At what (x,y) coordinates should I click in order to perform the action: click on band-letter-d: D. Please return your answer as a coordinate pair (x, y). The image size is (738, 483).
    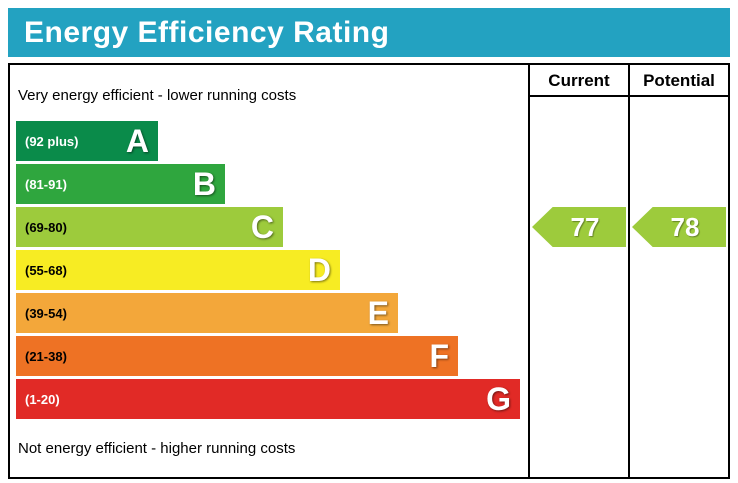
    Looking at the image, I should click on (319, 270).